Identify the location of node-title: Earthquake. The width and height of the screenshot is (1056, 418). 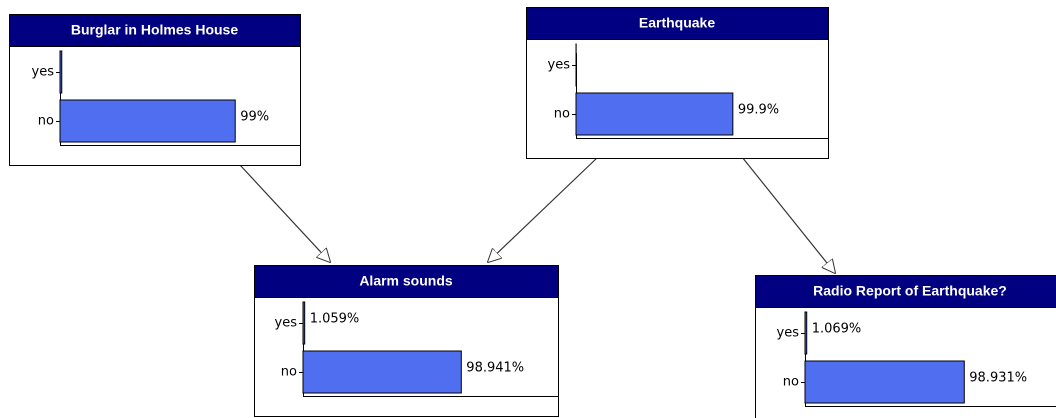
(677, 23).